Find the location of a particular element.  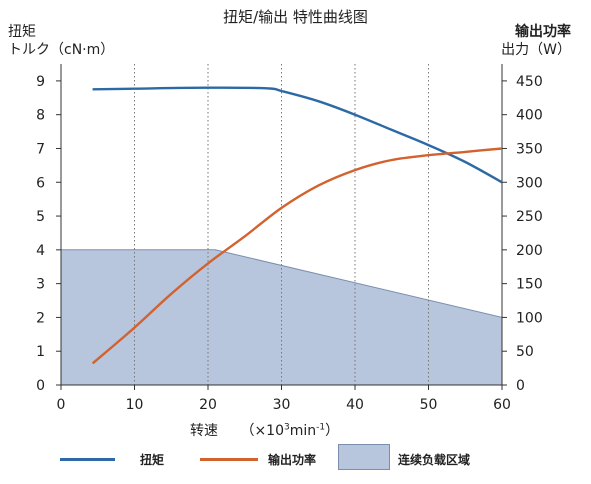

right-tick-label-100: 100 is located at coordinates (529, 318).